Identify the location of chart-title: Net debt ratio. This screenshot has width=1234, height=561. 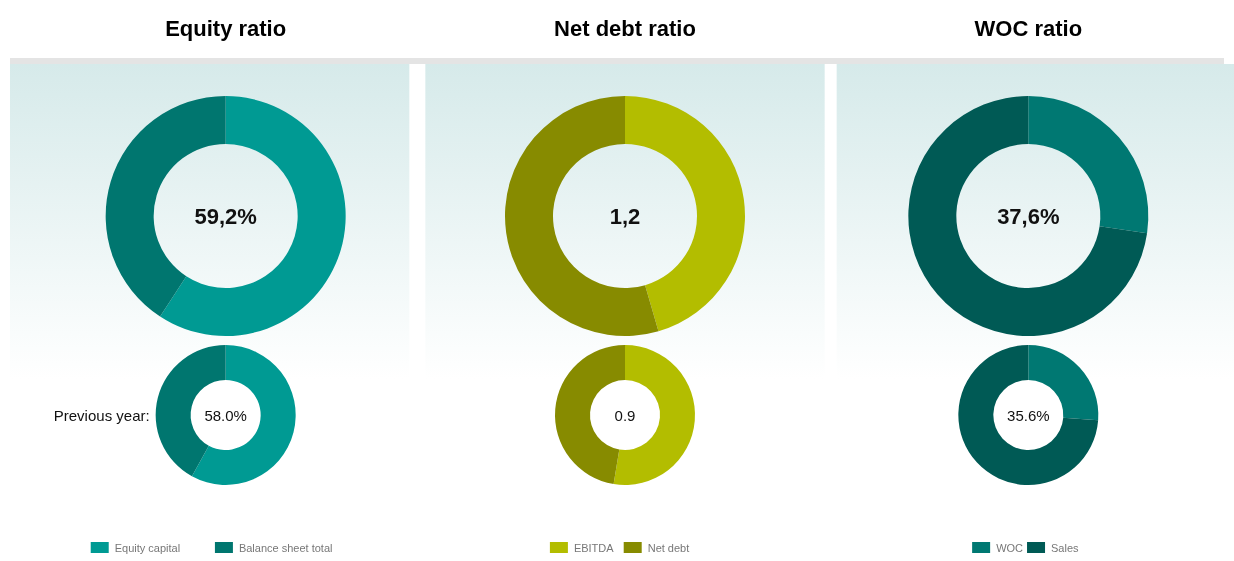
(625, 28).